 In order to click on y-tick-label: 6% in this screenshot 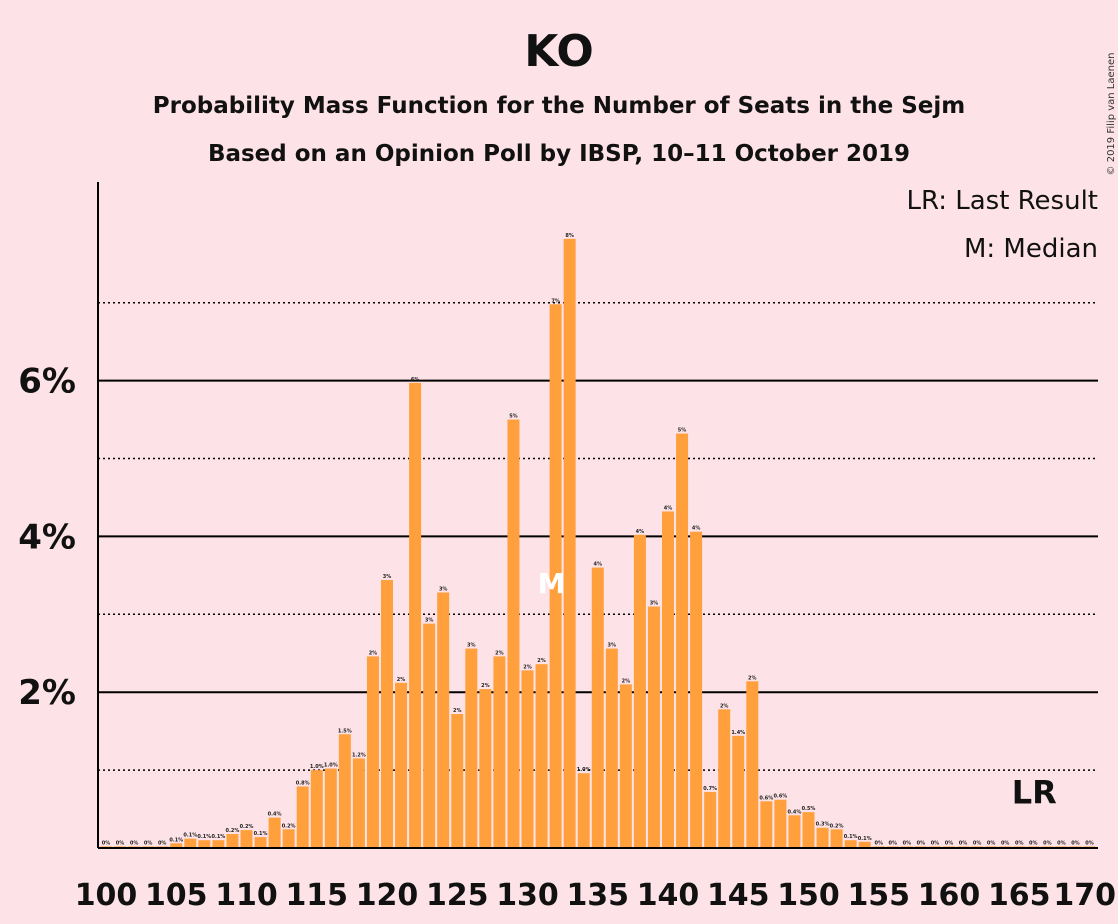, I will do `click(47, 382)`.